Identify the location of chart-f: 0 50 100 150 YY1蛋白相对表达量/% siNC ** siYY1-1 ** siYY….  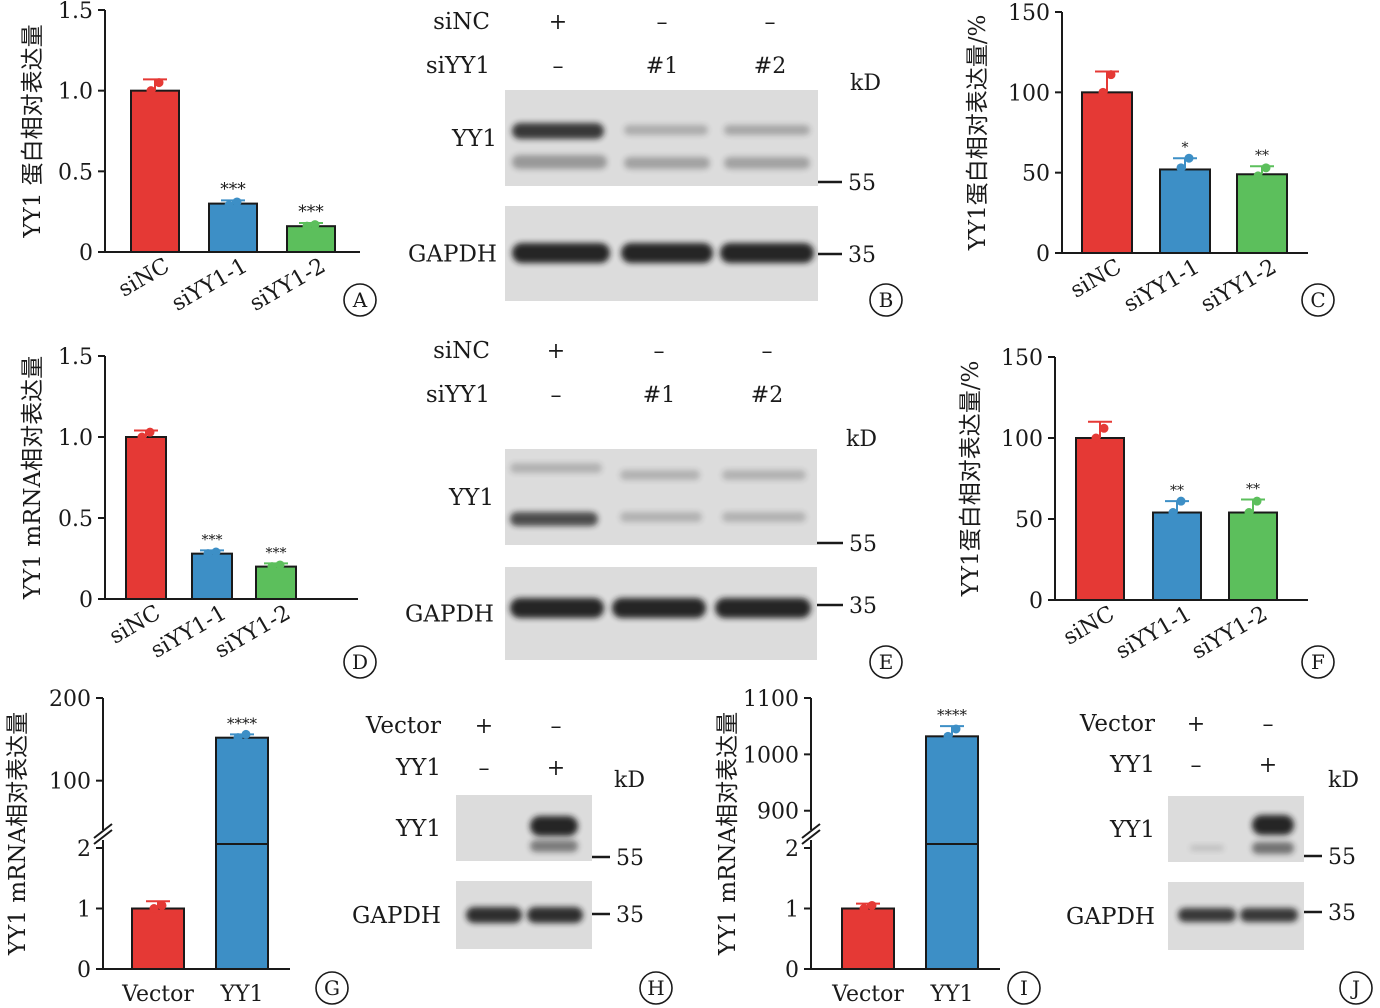
(1133, 505).